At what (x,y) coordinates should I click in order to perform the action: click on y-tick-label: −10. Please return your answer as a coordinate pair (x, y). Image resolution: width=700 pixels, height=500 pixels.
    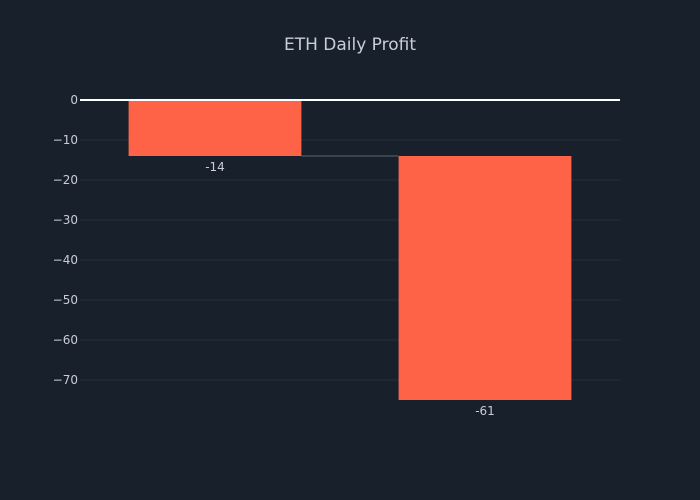
    Looking at the image, I should click on (65, 140).